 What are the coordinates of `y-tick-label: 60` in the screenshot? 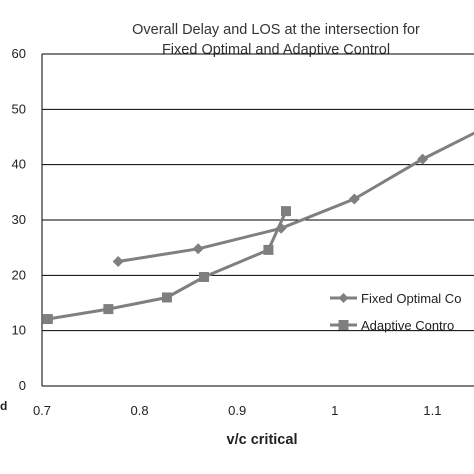 It's located at (19, 53).